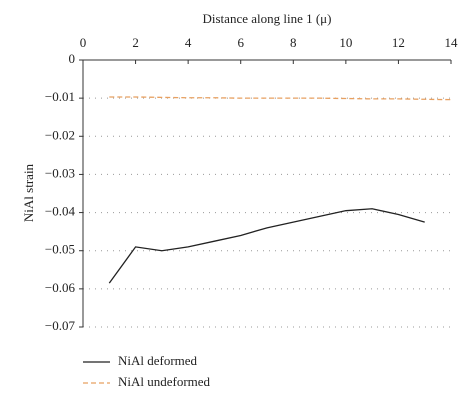 This screenshot has height=410, width=474. Describe the element at coordinates (135, 42) in the screenshot. I see `x-tick-label: 2` at that location.